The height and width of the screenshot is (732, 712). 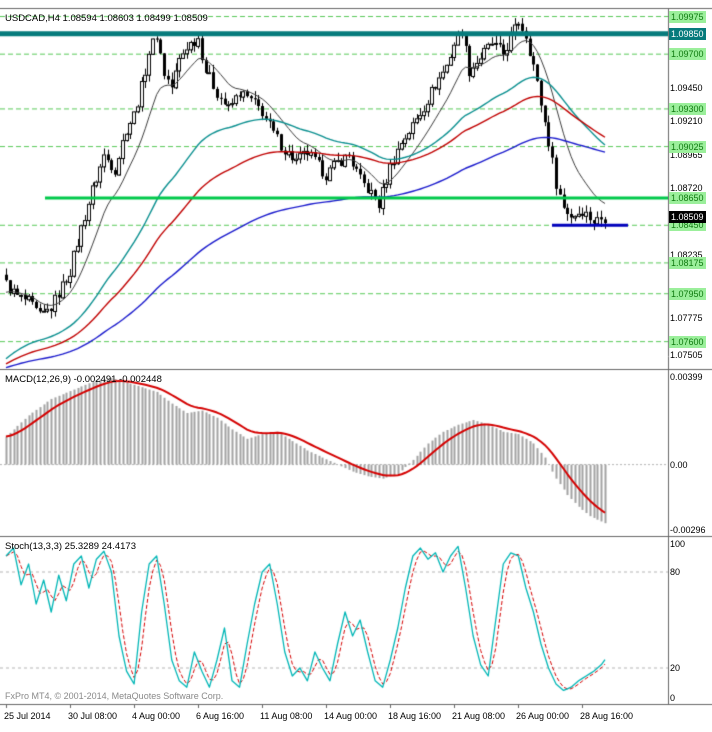 What do you see at coordinates (686, 188) in the screenshot?
I see `price-tick-label: 1.08720` at bounding box center [686, 188].